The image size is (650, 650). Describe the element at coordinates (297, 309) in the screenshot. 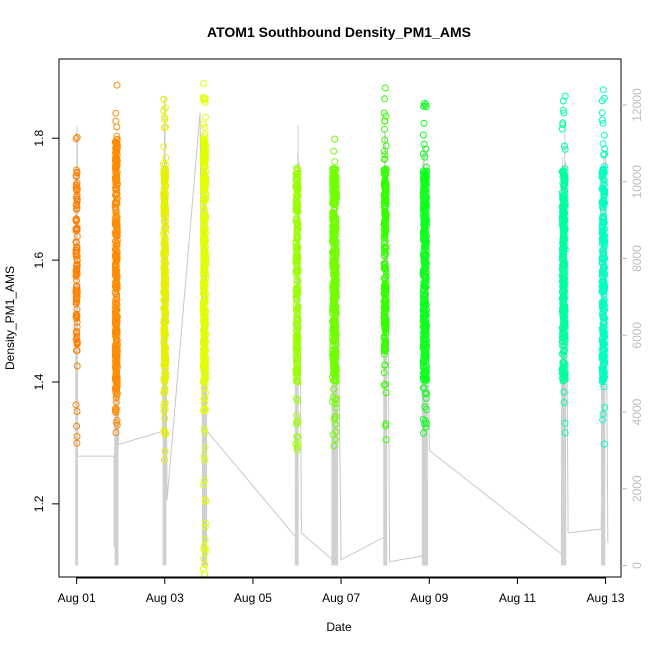

I see `series-cluster-aug06` at that location.